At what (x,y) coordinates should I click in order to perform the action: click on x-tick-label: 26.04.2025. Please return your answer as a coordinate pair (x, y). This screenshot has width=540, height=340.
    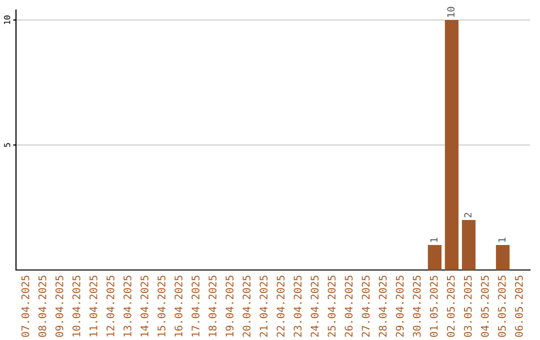
    Looking at the image, I should click on (348, 306).